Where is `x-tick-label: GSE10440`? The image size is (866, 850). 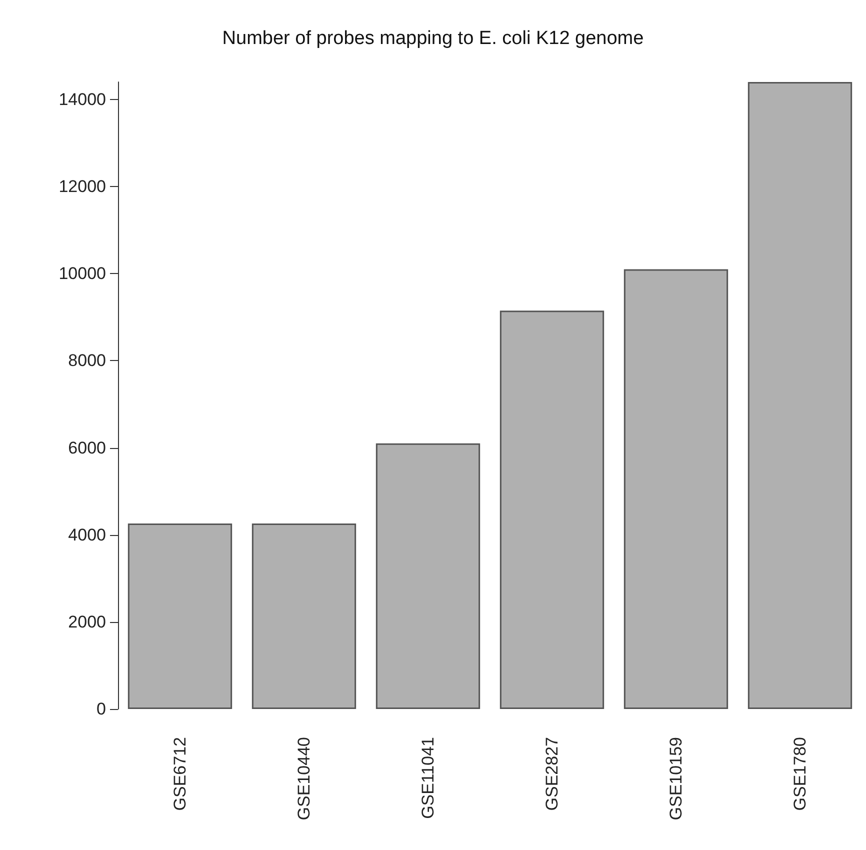
x-tick-label: GSE10440 is located at coordinates (304, 778).